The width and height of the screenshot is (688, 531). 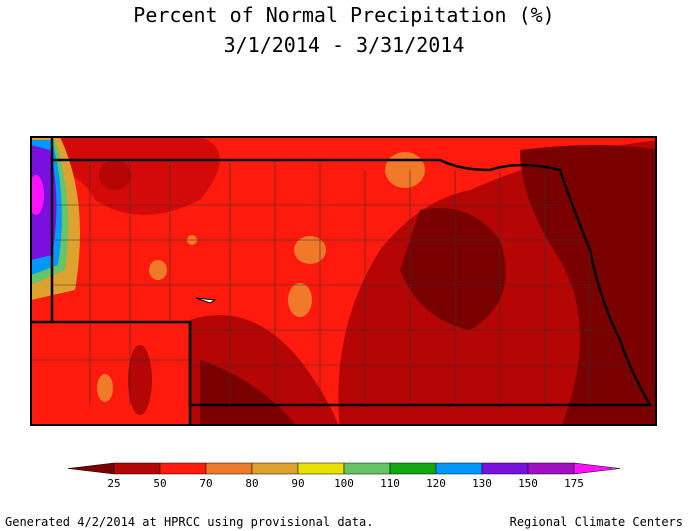 I want to click on break-label: 80, so click(x=251, y=483).